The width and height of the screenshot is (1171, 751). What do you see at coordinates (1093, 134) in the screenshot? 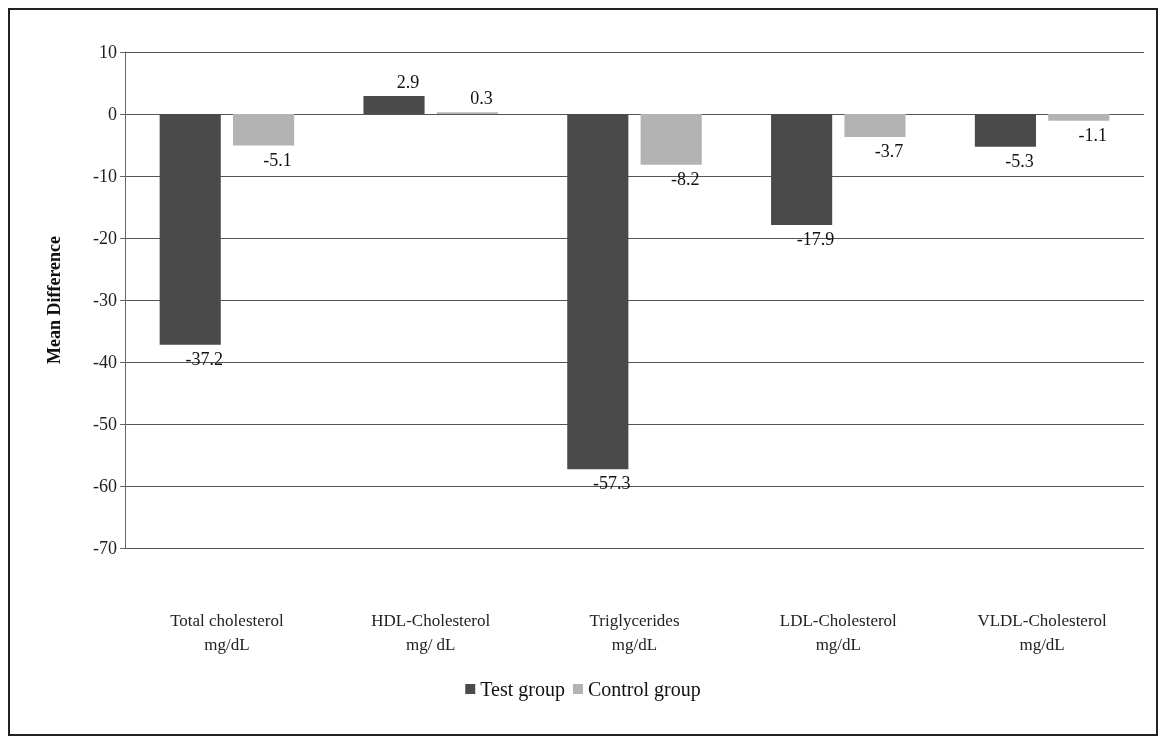
I see `data-label: -1.1` at bounding box center [1093, 134].